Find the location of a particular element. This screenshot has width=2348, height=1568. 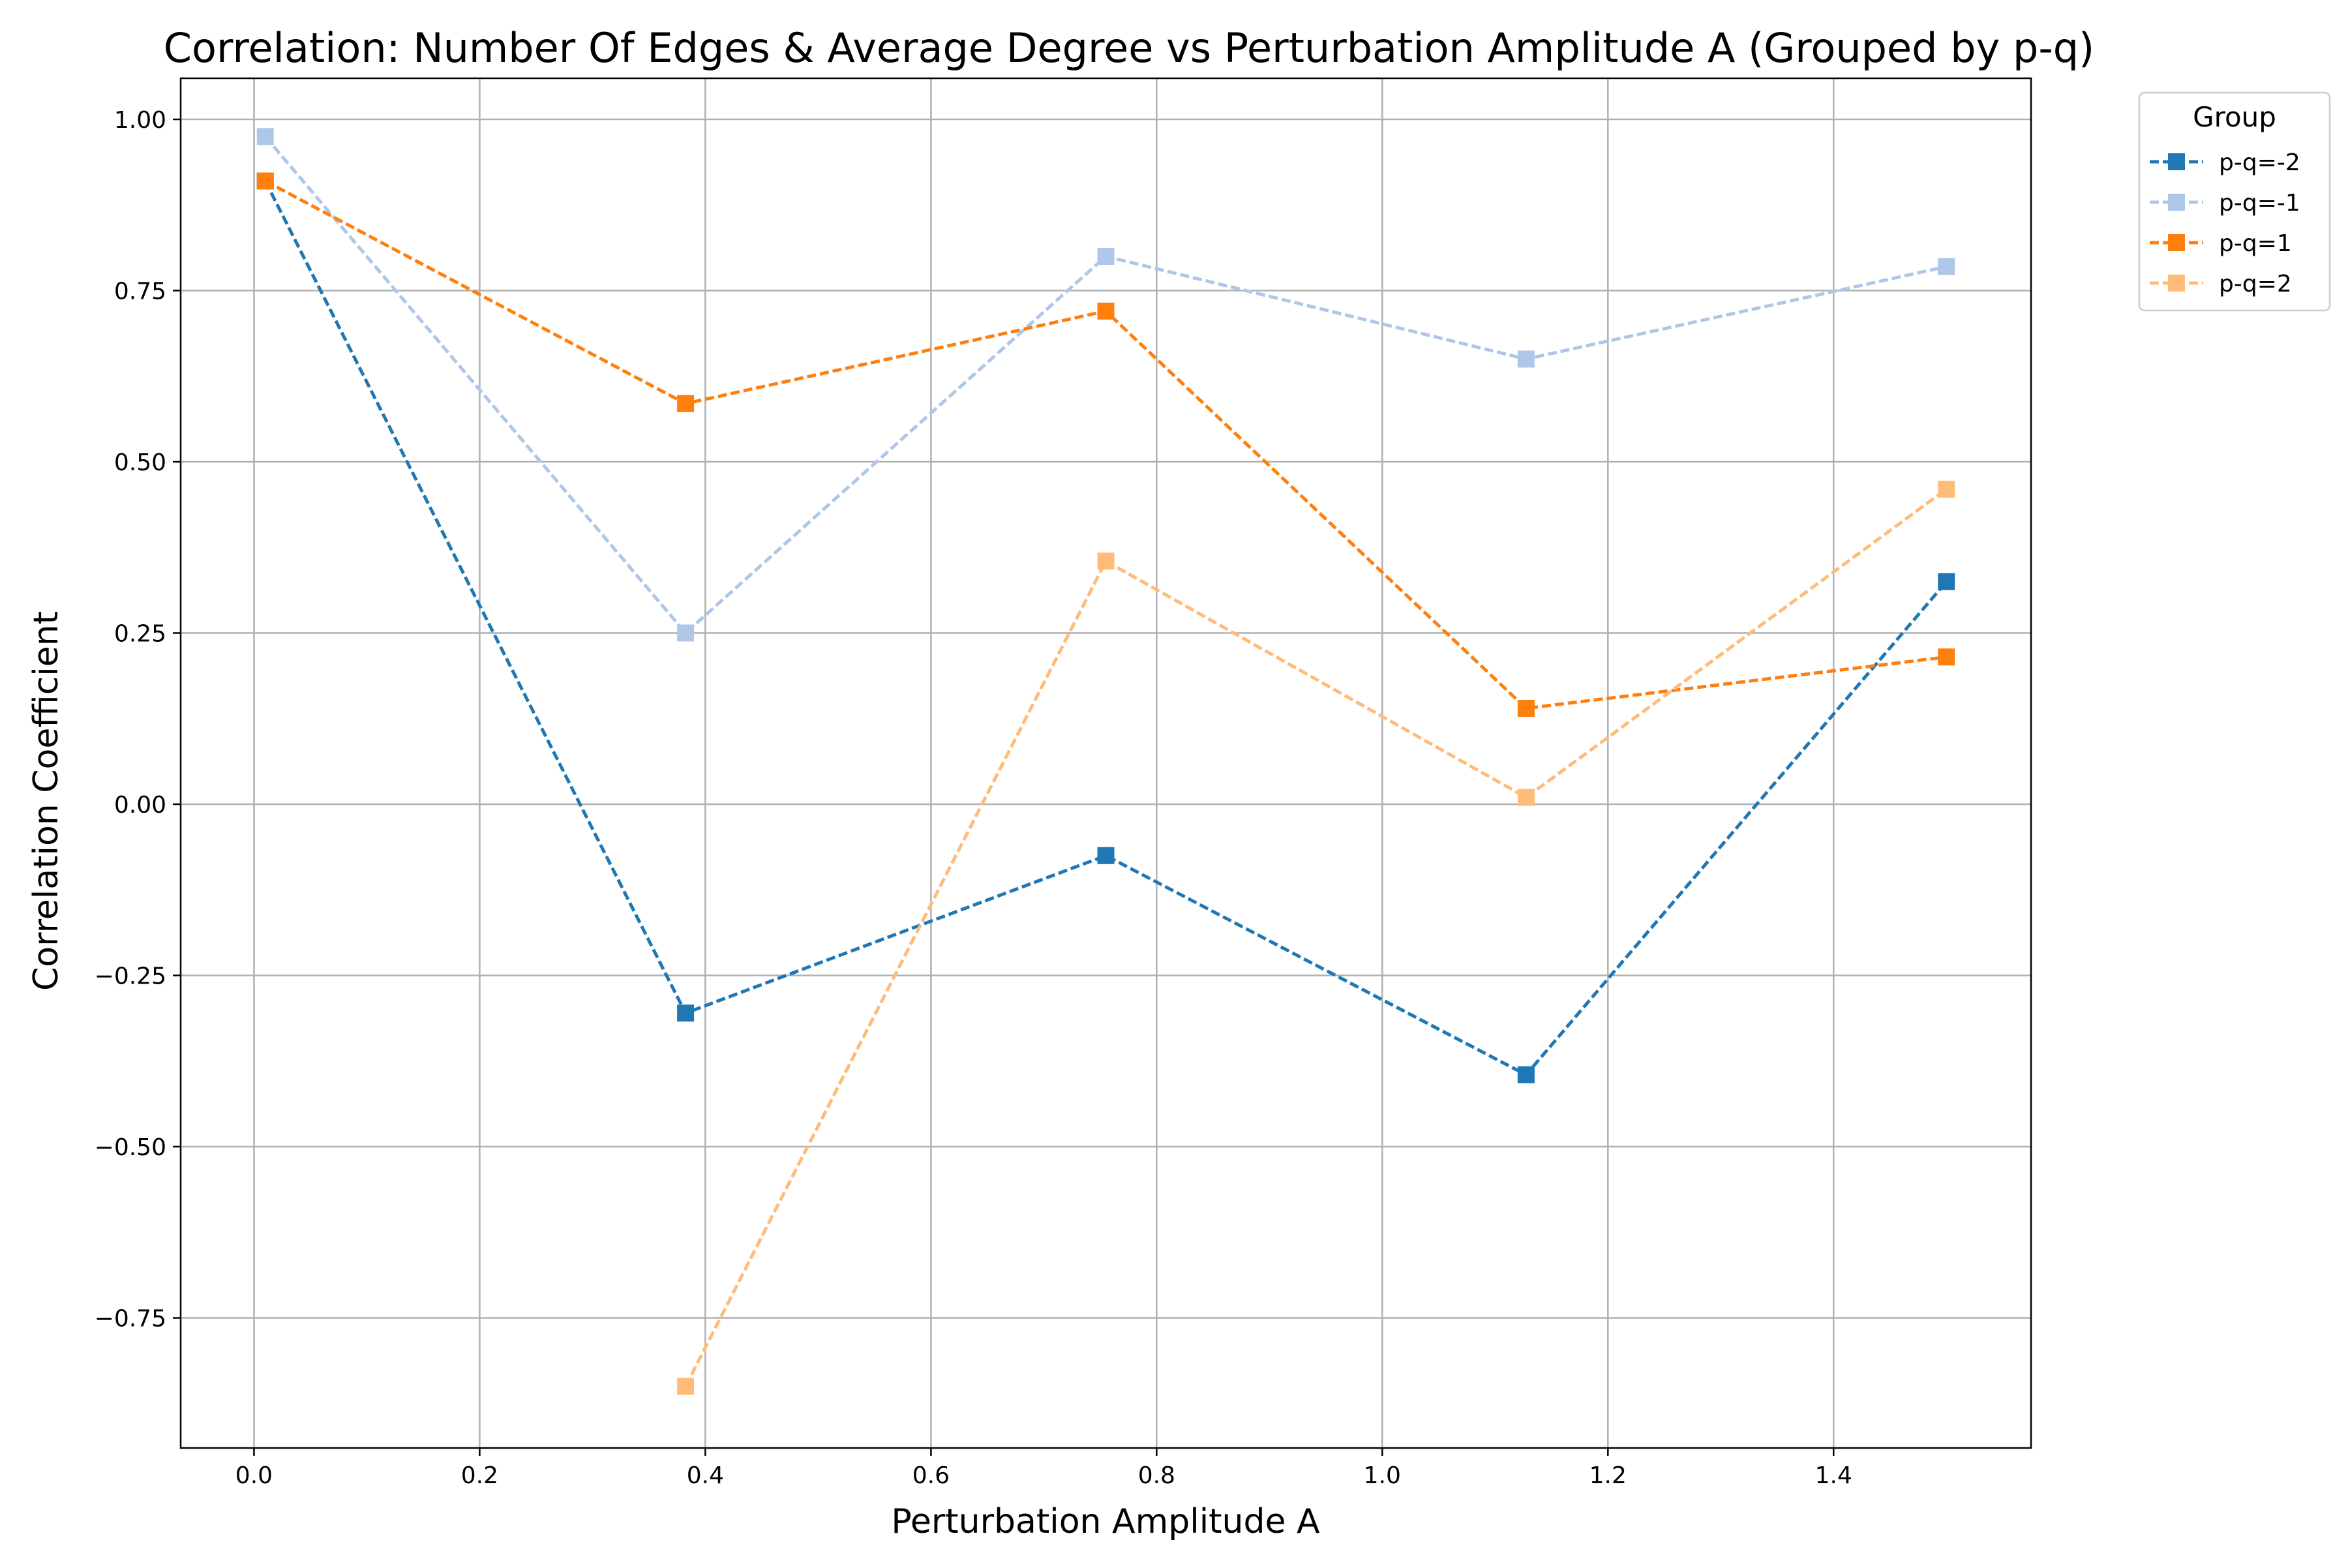

legend: Group p-q=-2 p-q=-1 p-q=1 p-q=2 is located at coordinates (2235, 201).